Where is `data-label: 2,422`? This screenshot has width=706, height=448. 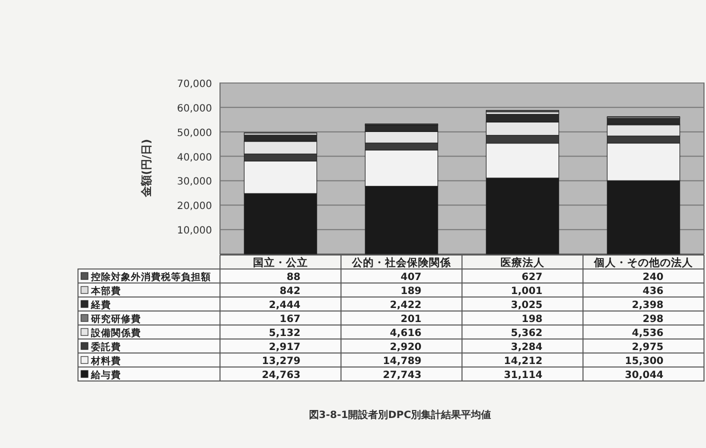
data-label: 2,422 is located at coordinates (406, 305).